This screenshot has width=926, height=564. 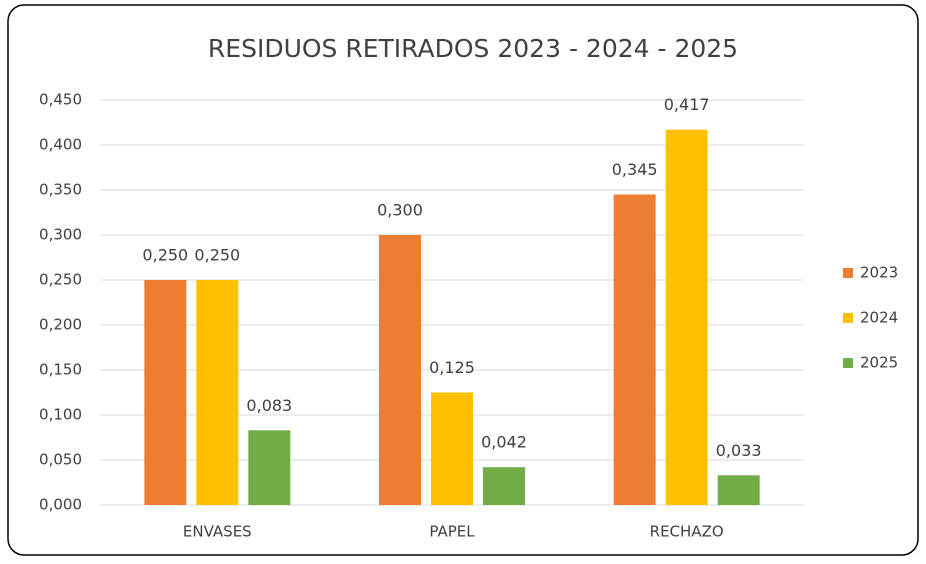 What do you see at coordinates (60, 235) in the screenshot?
I see `y-tick-label: 0,300` at bounding box center [60, 235].